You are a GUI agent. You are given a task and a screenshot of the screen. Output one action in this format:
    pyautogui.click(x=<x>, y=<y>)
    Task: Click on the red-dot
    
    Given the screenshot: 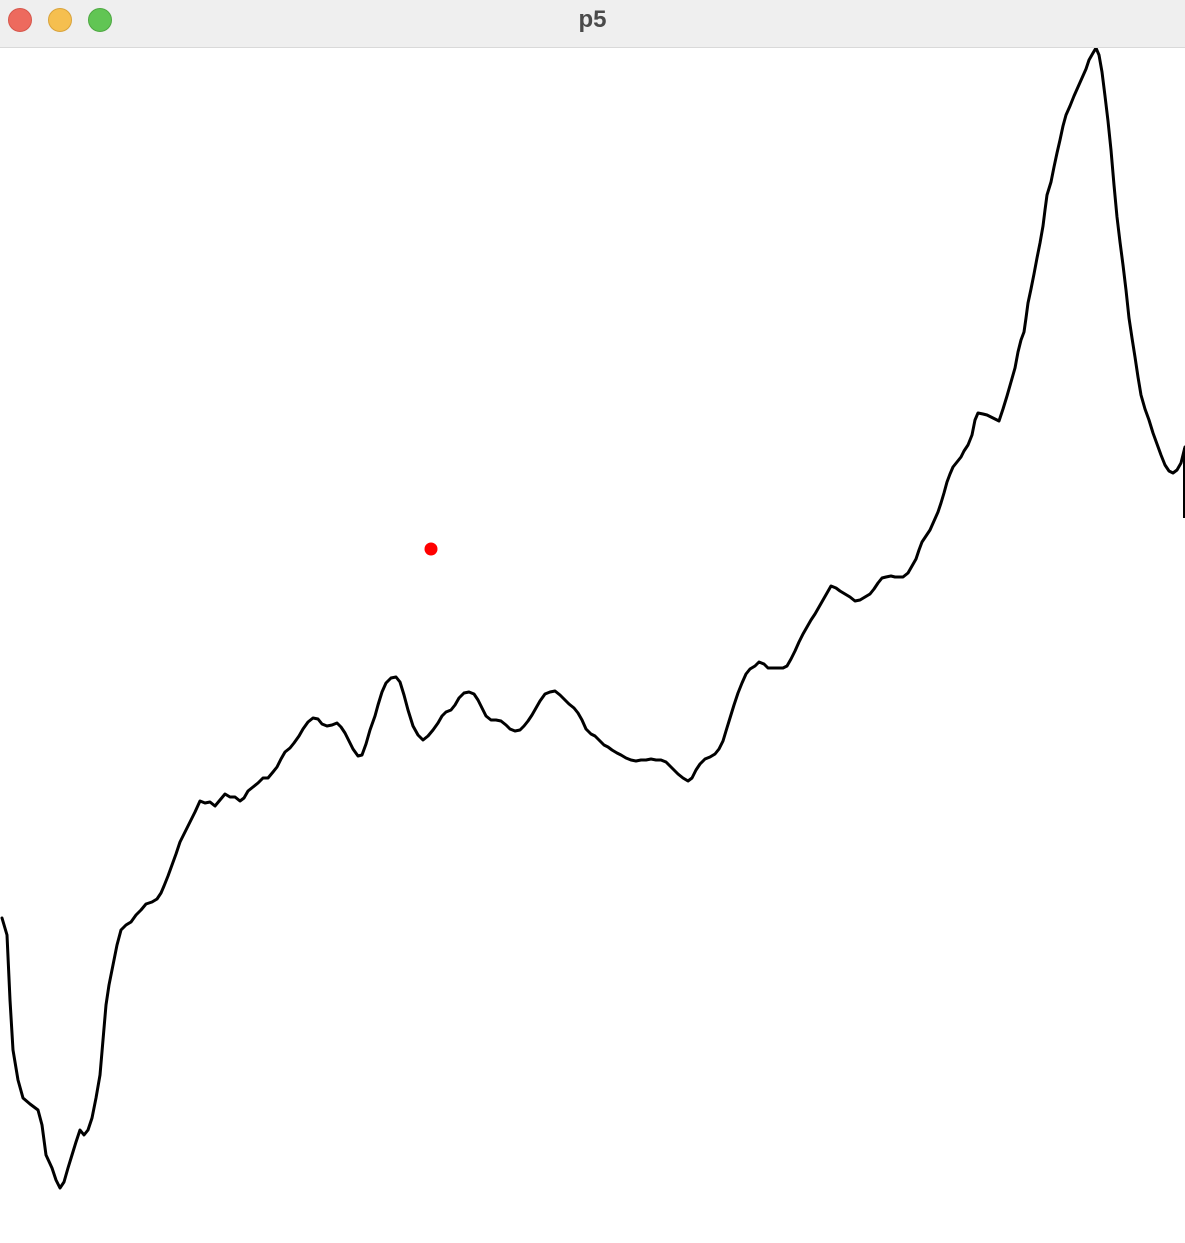 What is the action you would take?
    pyautogui.click(x=431, y=549)
    